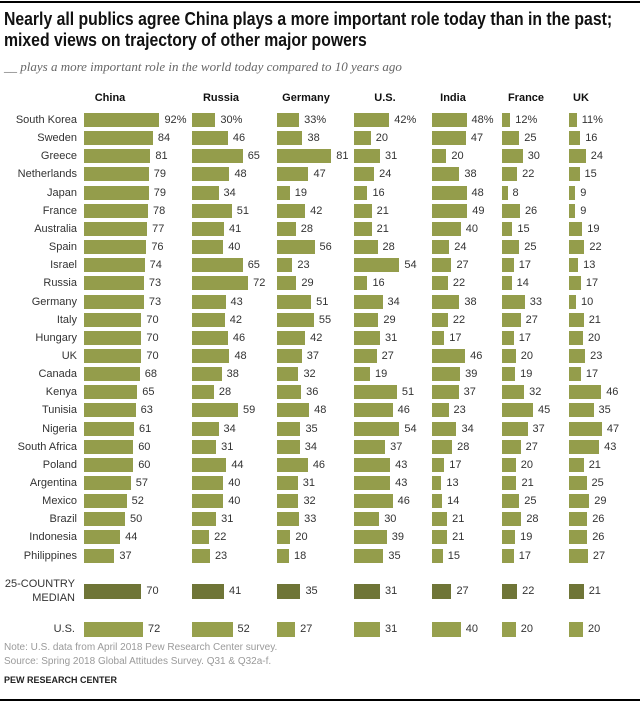 The width and height of the screenshot is (640, 703). What do you see at coordinates (110, 98) in the screenshot?
I see `column-header-china: China` at bounding box center [110, 98].